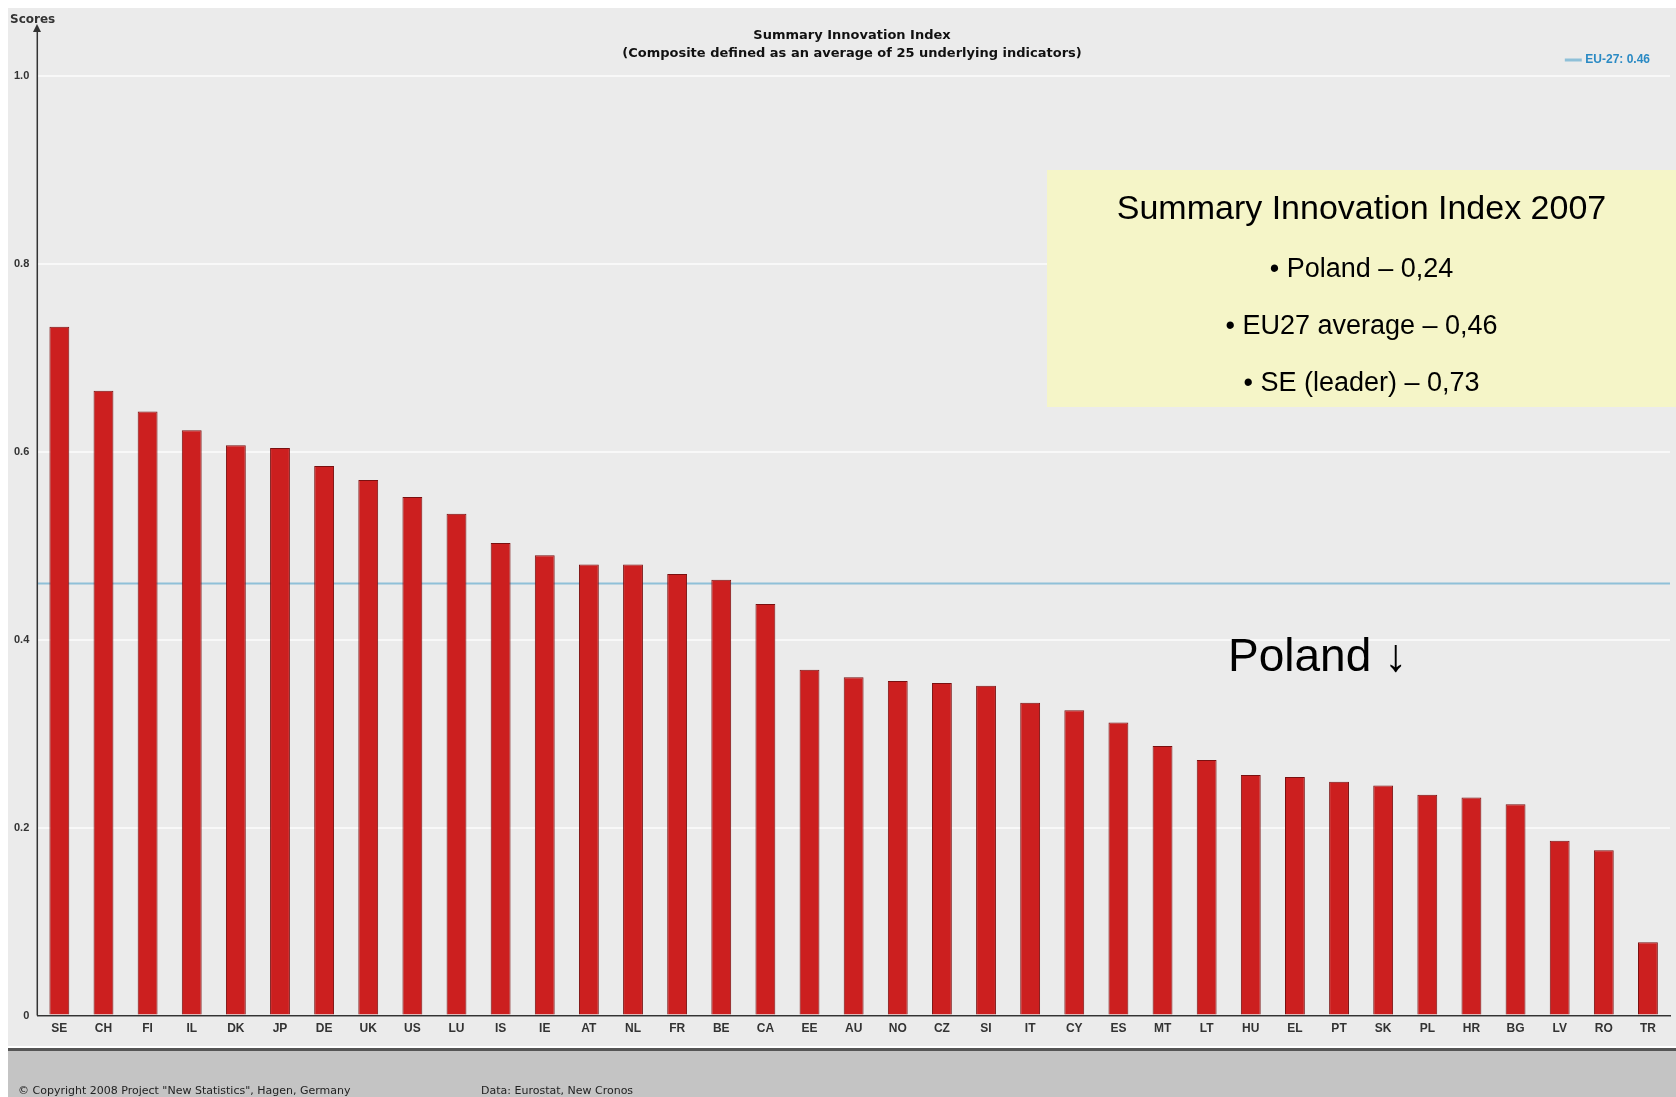  Describe the element at coordinates (59, 1028) in the screenshot. I see `x-tick-label: SE` at that location.